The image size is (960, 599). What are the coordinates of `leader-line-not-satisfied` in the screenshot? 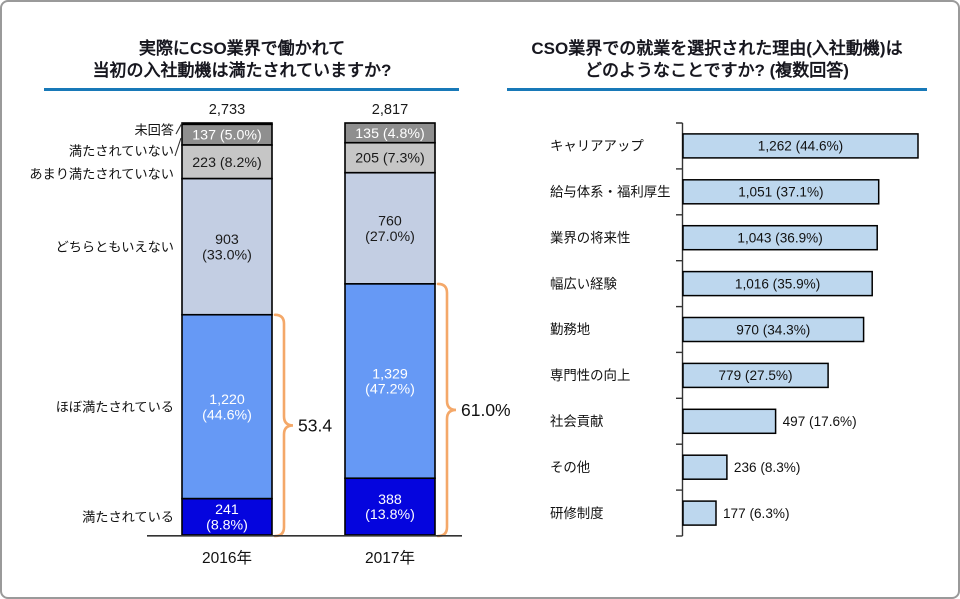 It's located at (178, 147).